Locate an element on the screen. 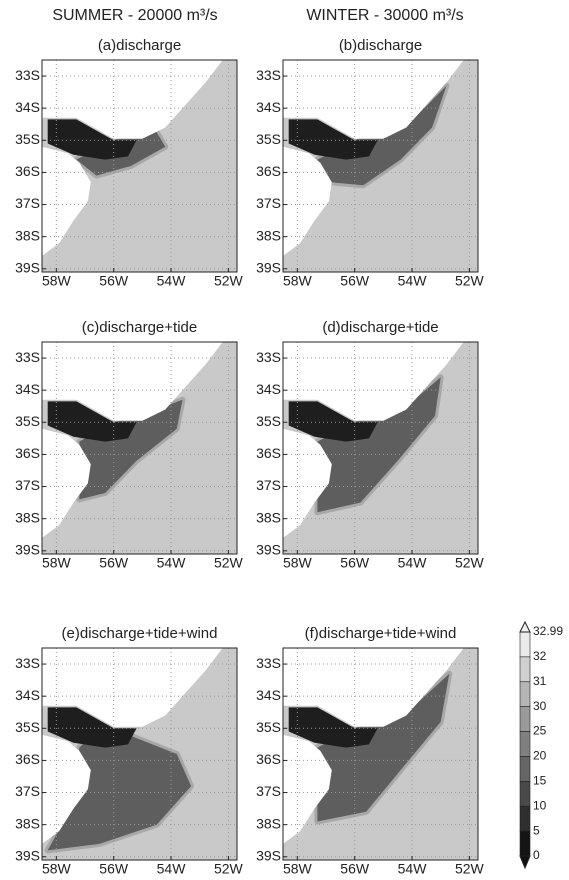 Image resolution: width=569 pixels, height=880 pixels. colorbar is located at coordinates (525, 745).